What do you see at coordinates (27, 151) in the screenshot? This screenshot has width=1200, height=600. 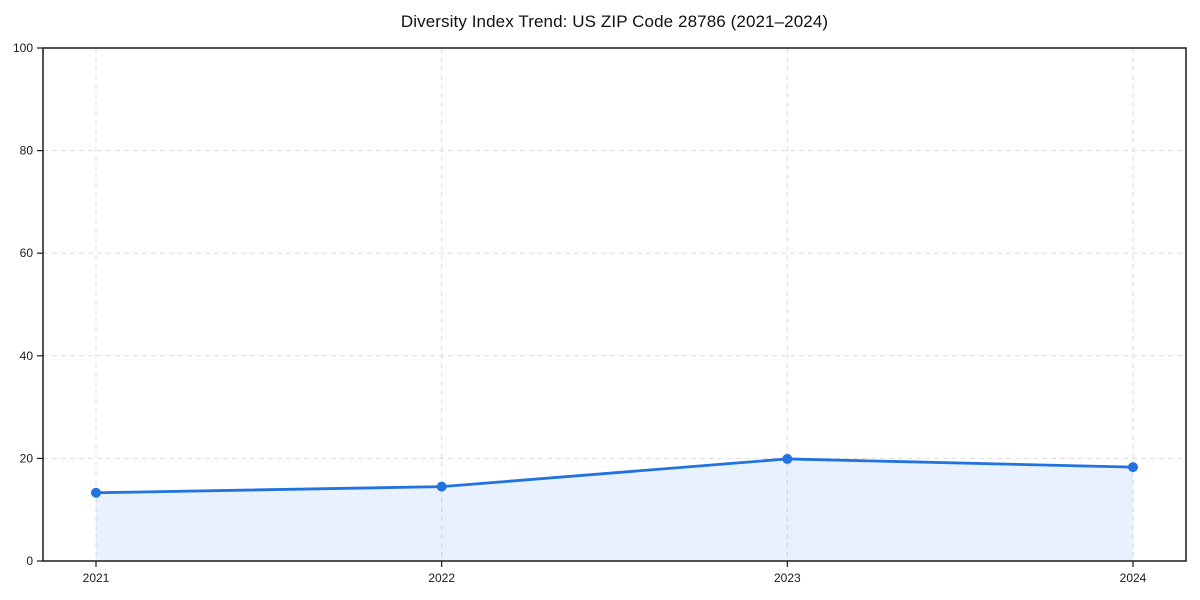 I see `y-tick-label: 80` at bounding box center [27, 151].